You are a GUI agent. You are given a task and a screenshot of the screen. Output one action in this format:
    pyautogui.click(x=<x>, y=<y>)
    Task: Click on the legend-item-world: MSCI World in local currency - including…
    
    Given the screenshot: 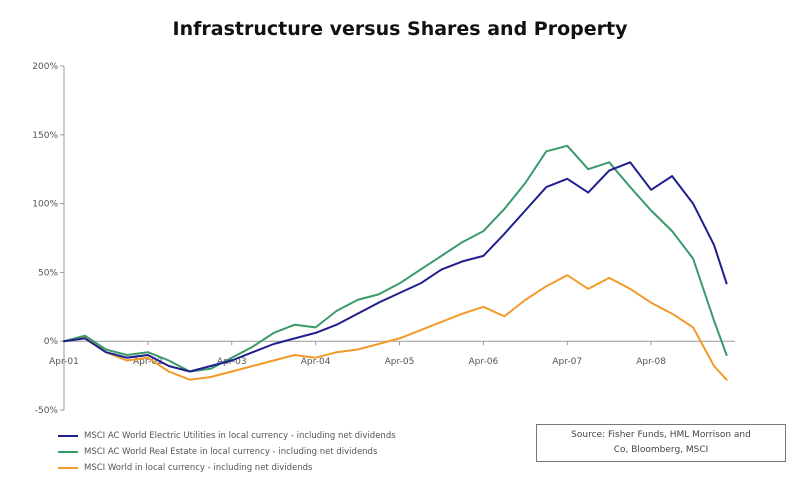 What is the action you would take?
    pyautogui.click(x=288, y=468)
    